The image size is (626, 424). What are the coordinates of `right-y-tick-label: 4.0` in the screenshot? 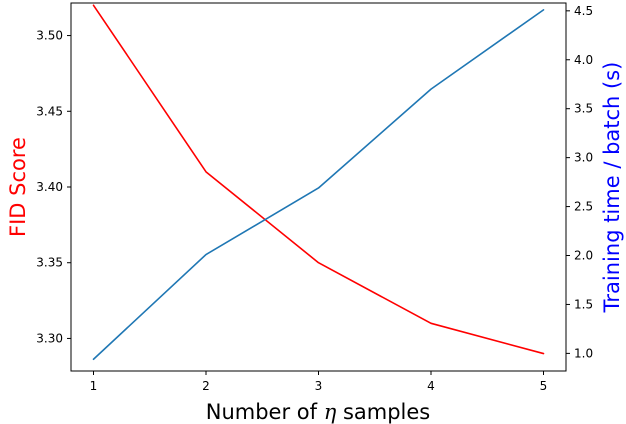 It's located at (583, 60).